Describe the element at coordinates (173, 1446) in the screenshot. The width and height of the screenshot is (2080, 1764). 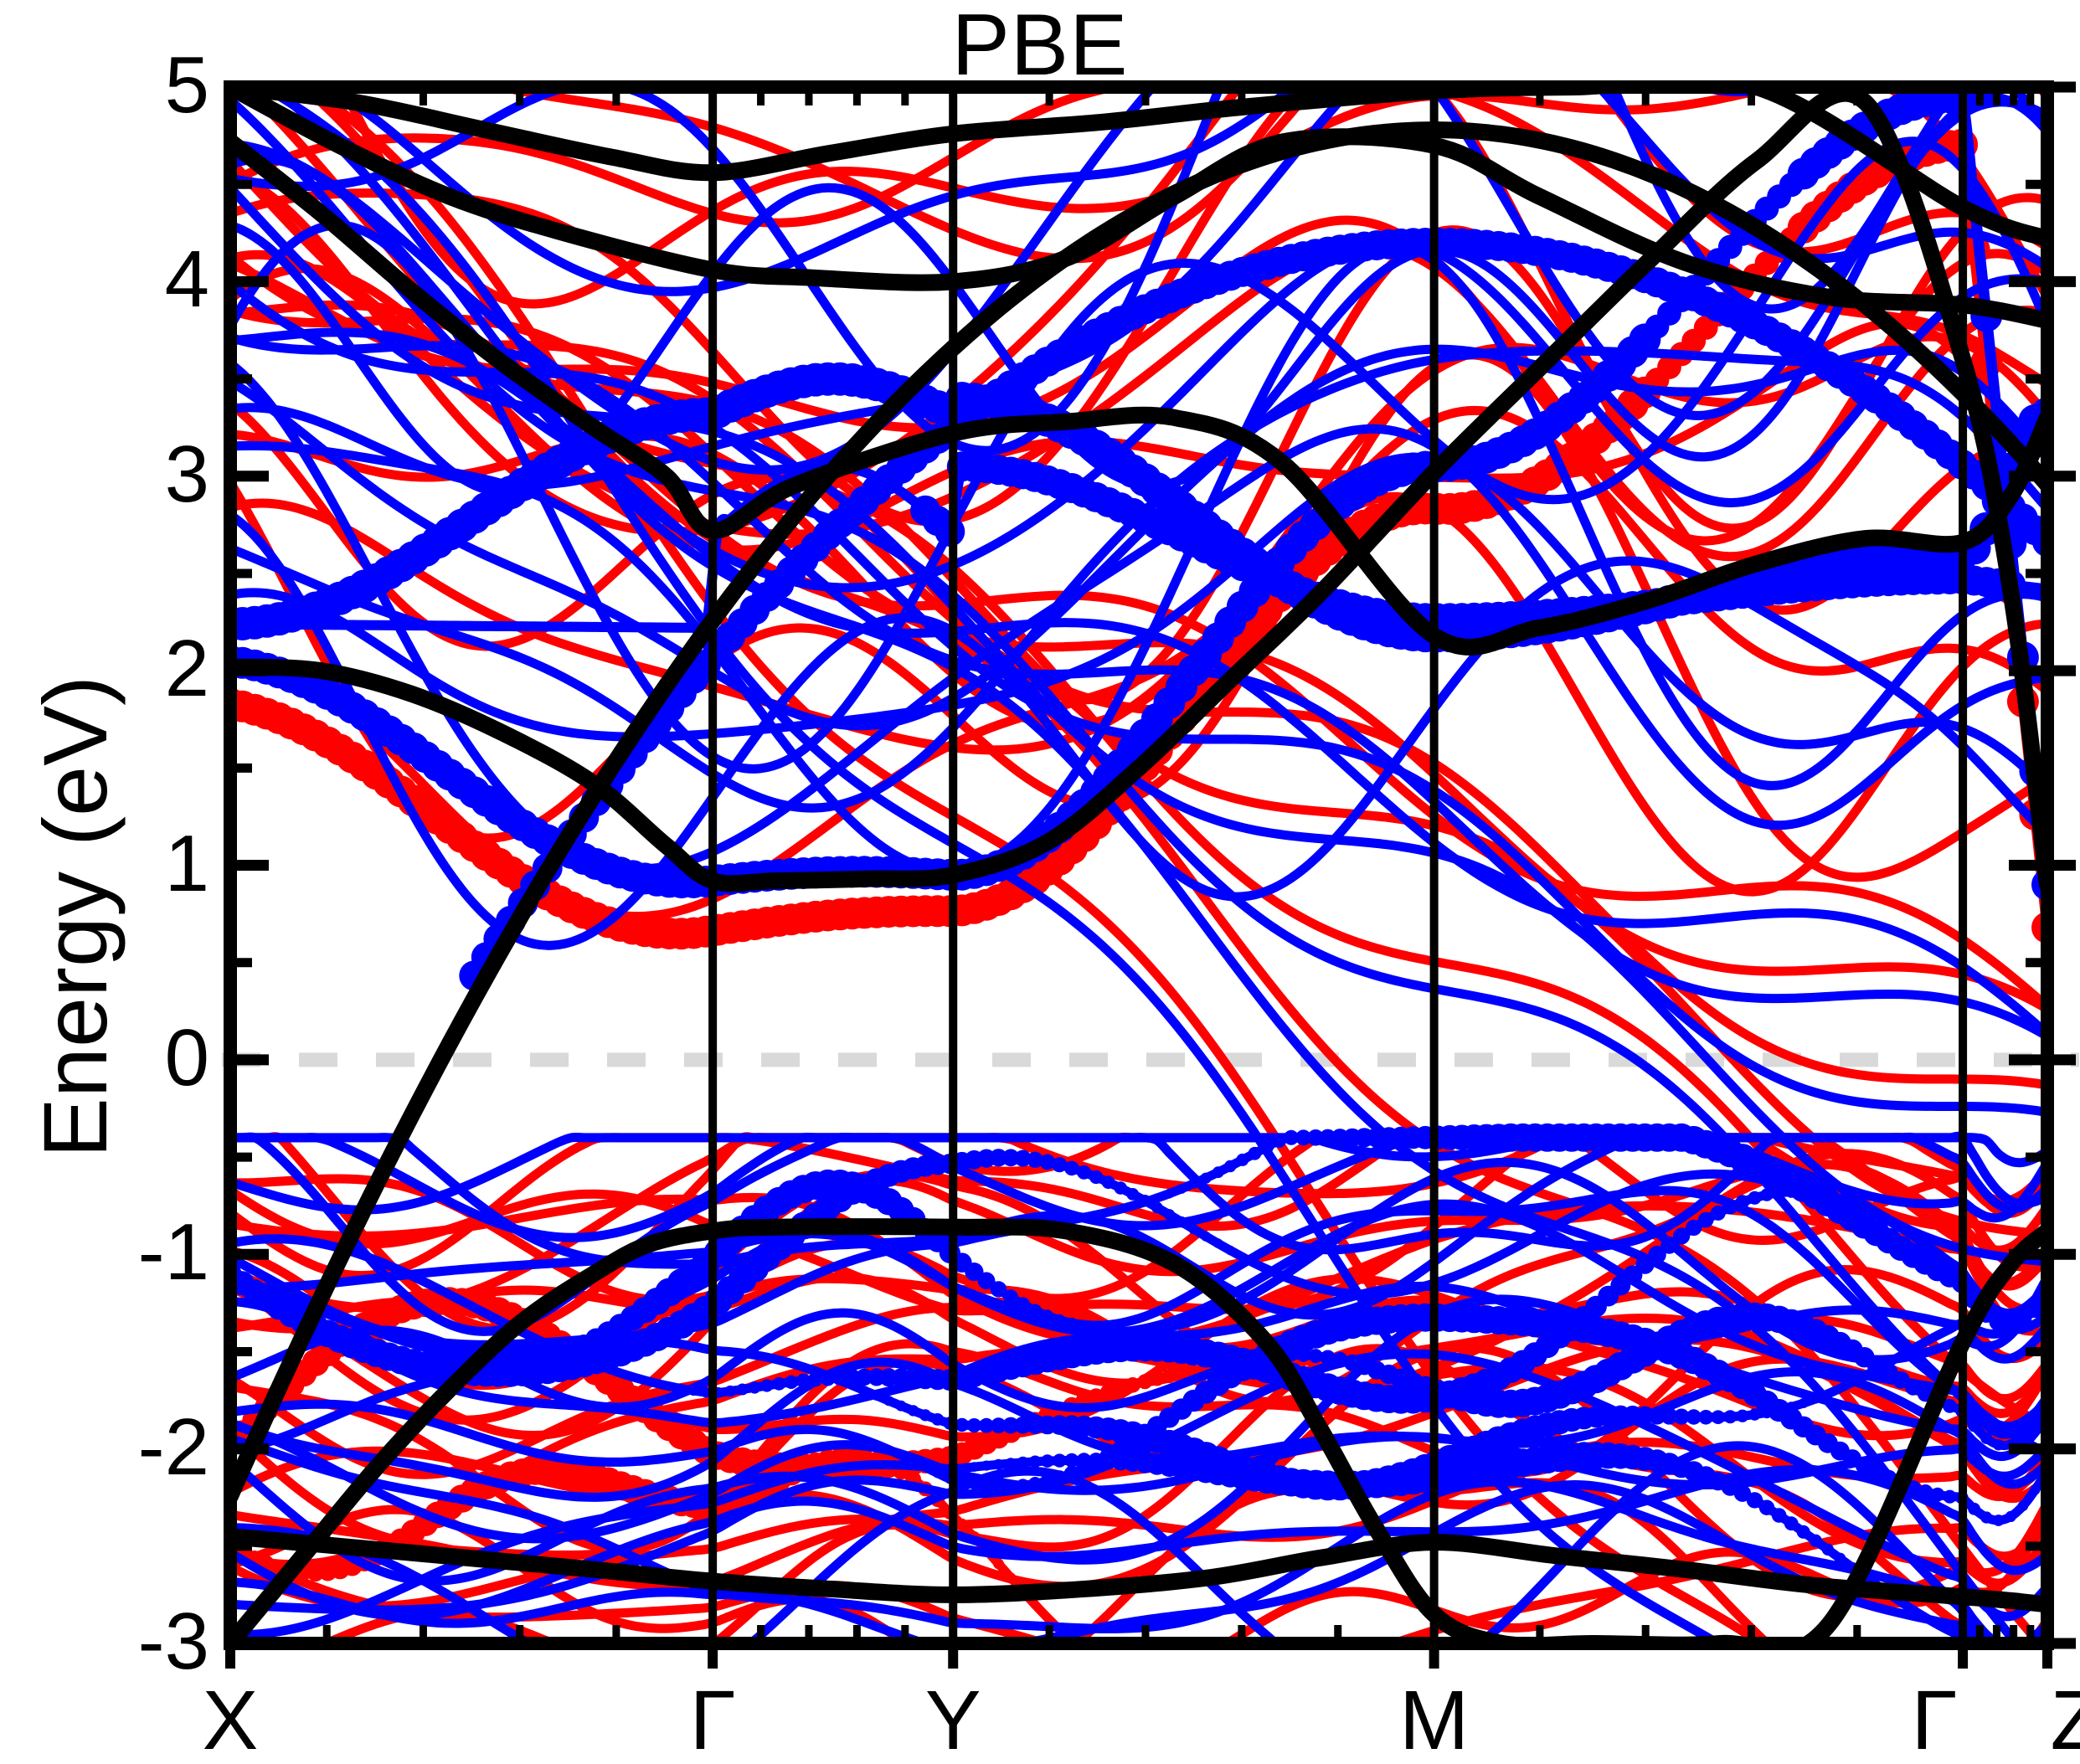
I see `y-tick-label: -2` at that location.